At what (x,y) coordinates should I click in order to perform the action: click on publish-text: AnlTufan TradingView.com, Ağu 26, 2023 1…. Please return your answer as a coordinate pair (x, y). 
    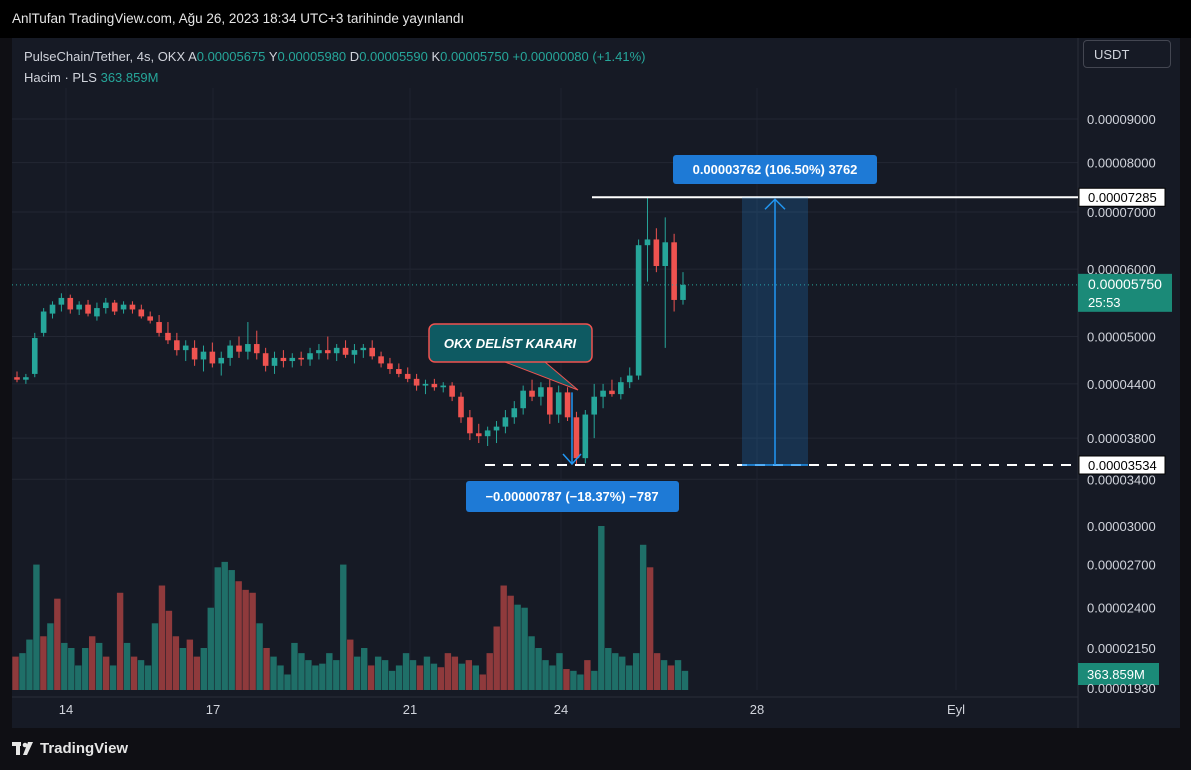
    Looking at the image, I should click on (238, 18).